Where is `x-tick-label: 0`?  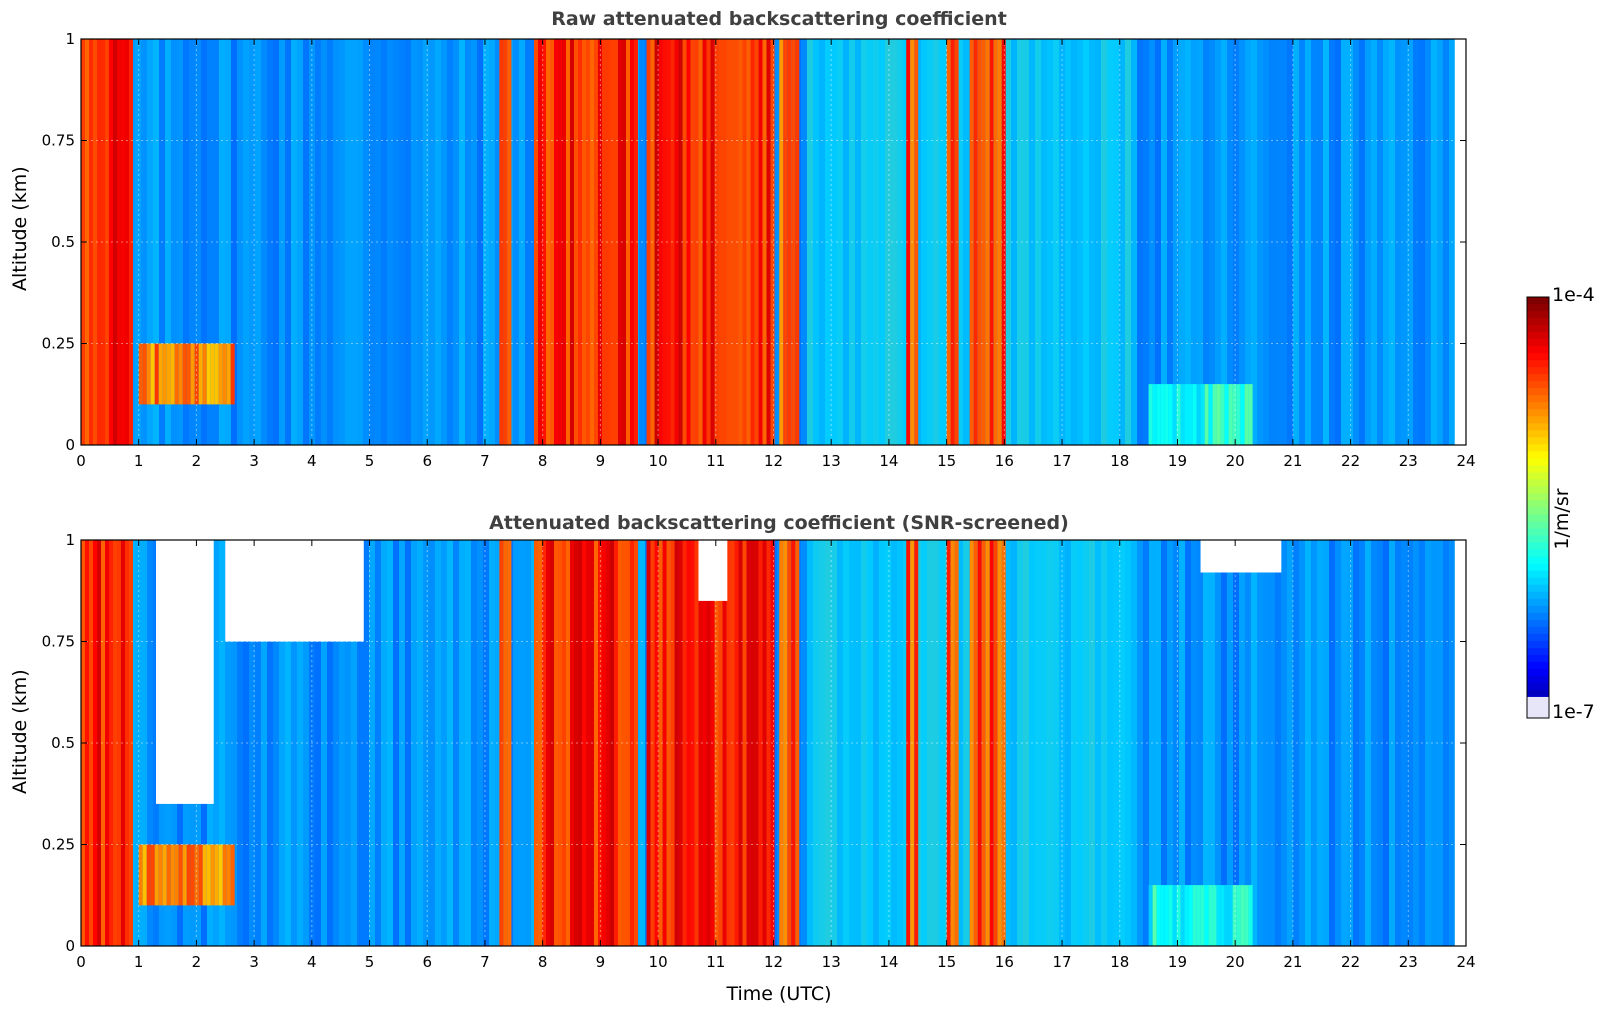 x-tick-label: 0 is located at coordinates (81, 962).